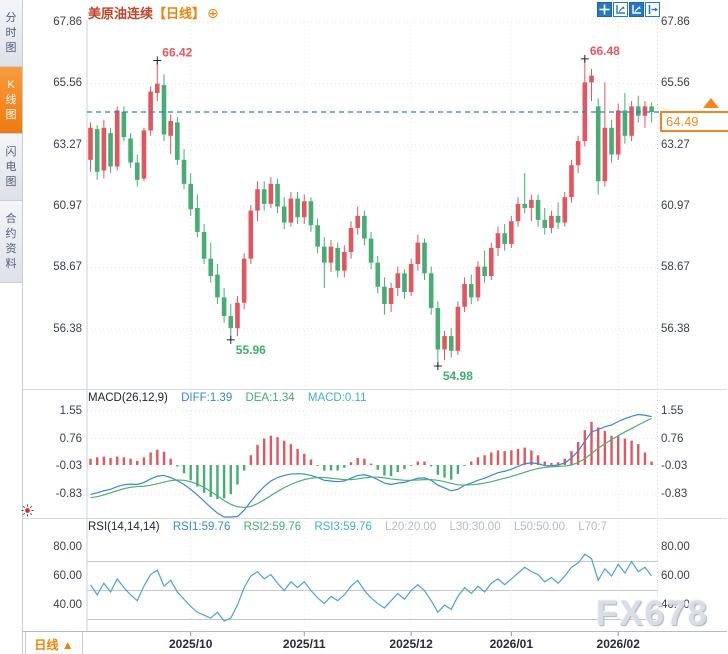  I want to click on sidebar-tab-char: 时, so click(11, 32).